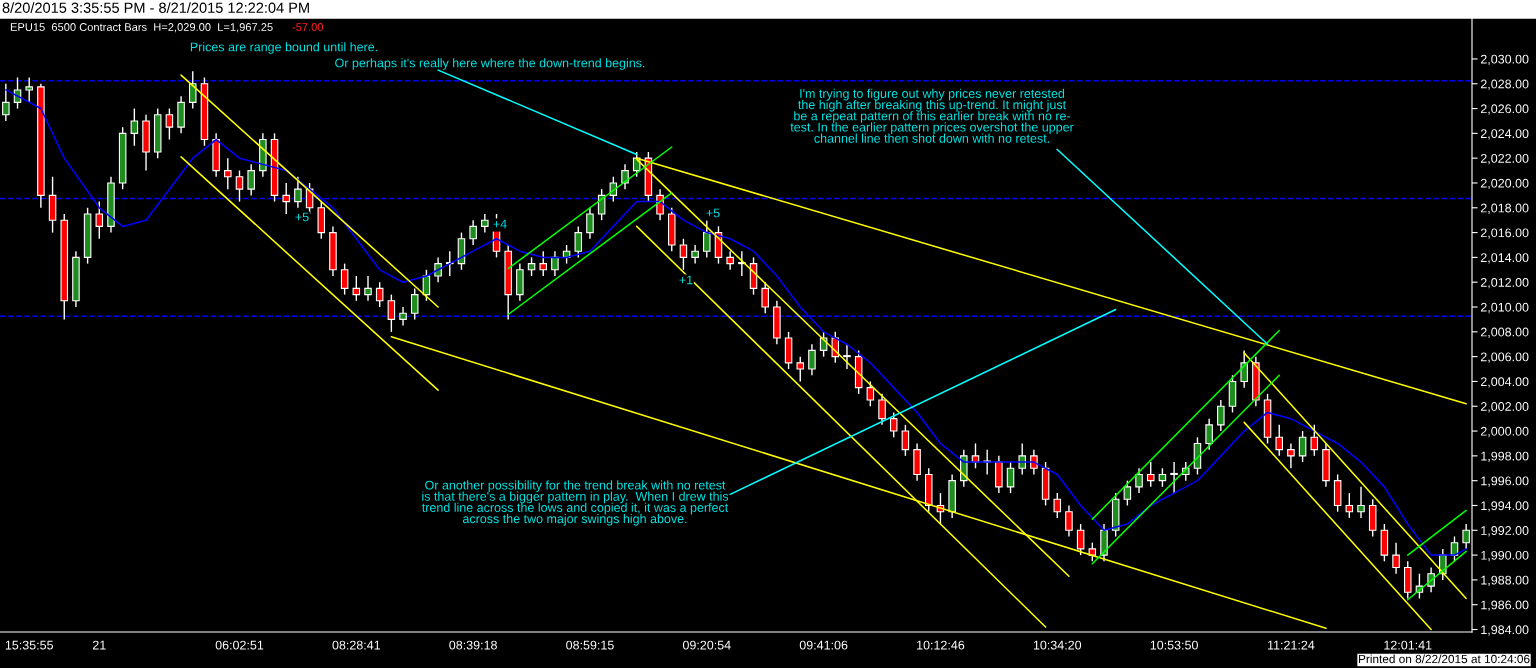 This screenshot has height=668, width=1536. I want to click on y-tick-label: 1,990.00, so click(1505, 556).